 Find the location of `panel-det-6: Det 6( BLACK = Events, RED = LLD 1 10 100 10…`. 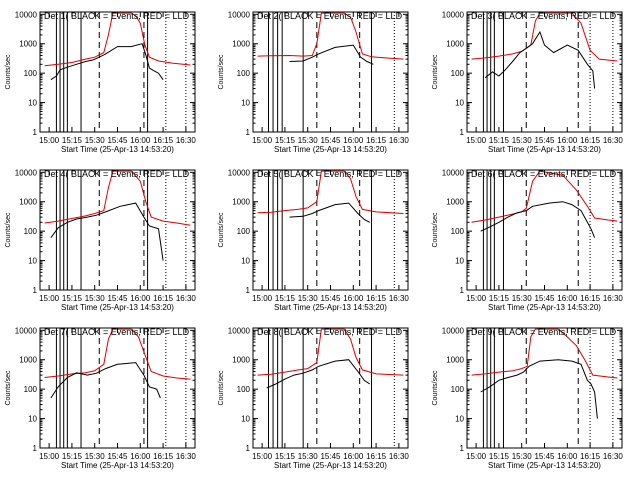

panel-det-6: Det 6( BLACK = Events, RED = LLD 1 10 100 10… is located at coordinates (527, 240).